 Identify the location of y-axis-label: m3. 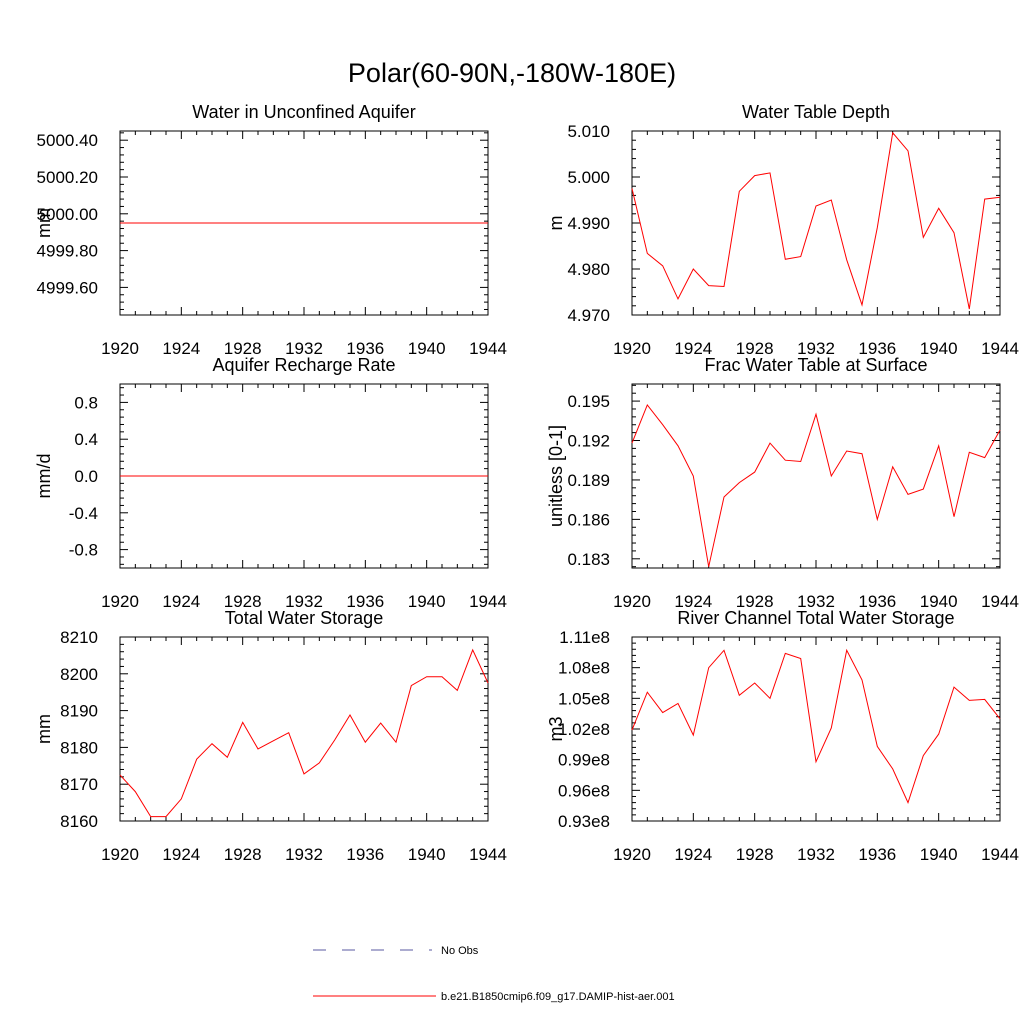
(556, 728).